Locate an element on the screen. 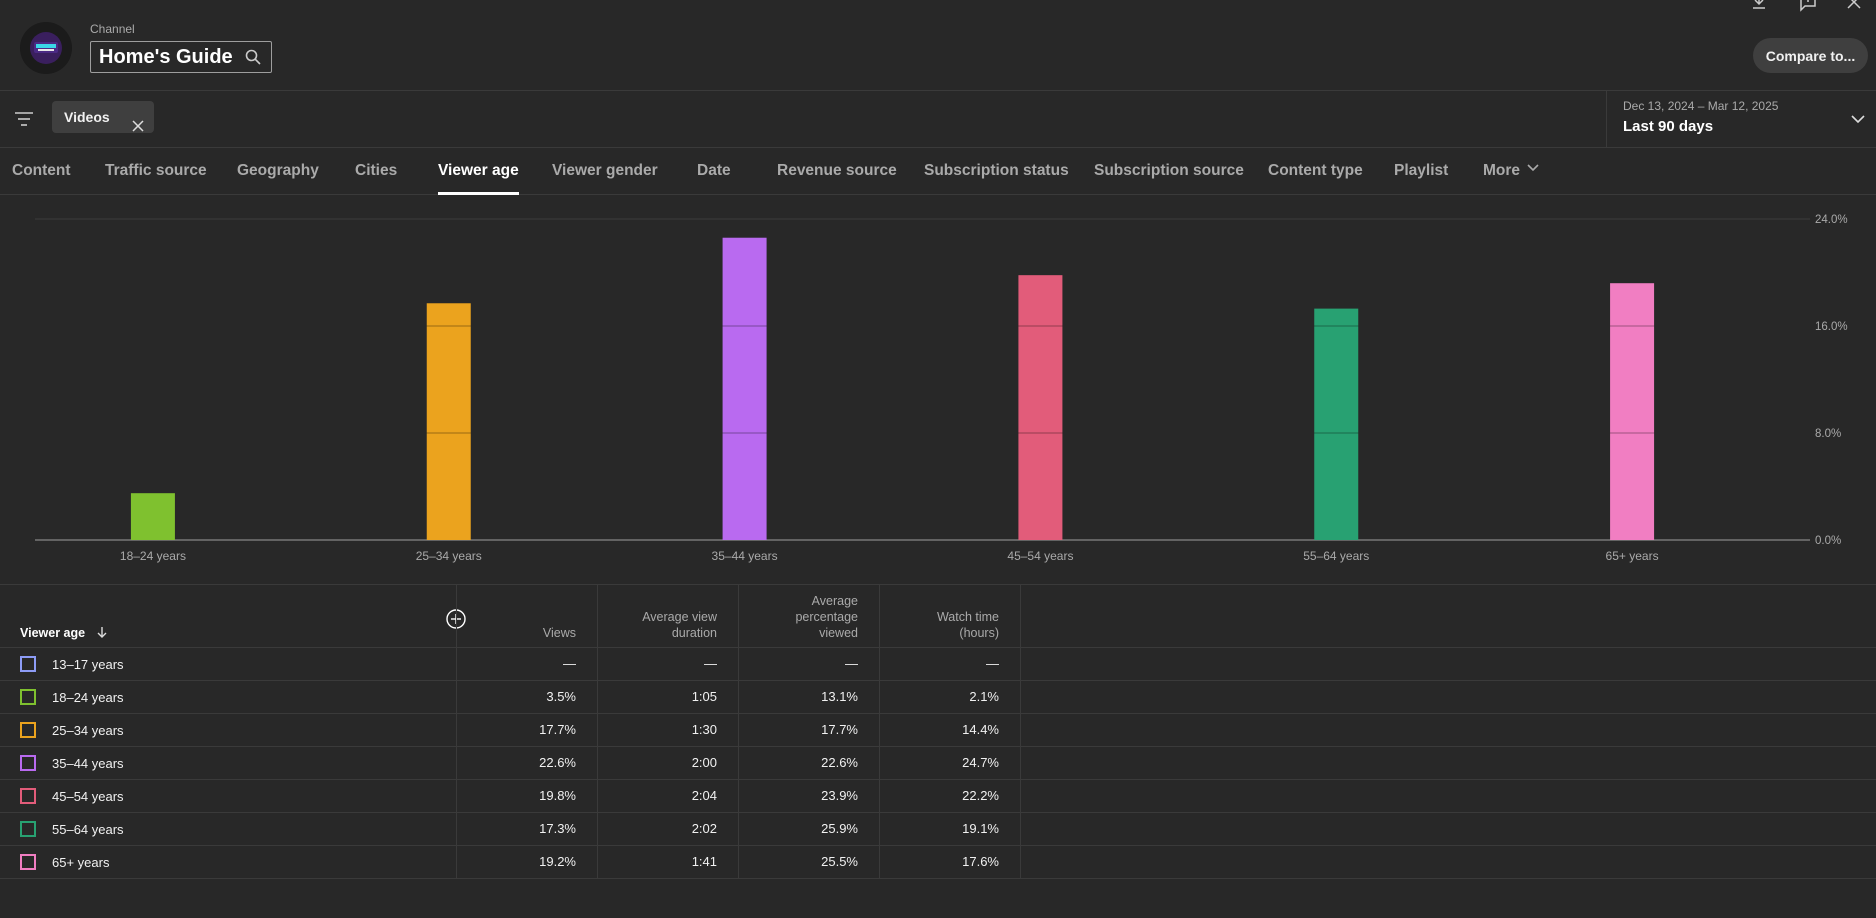  tab-playlist: Playlist is located at coordinates (1421, 170).